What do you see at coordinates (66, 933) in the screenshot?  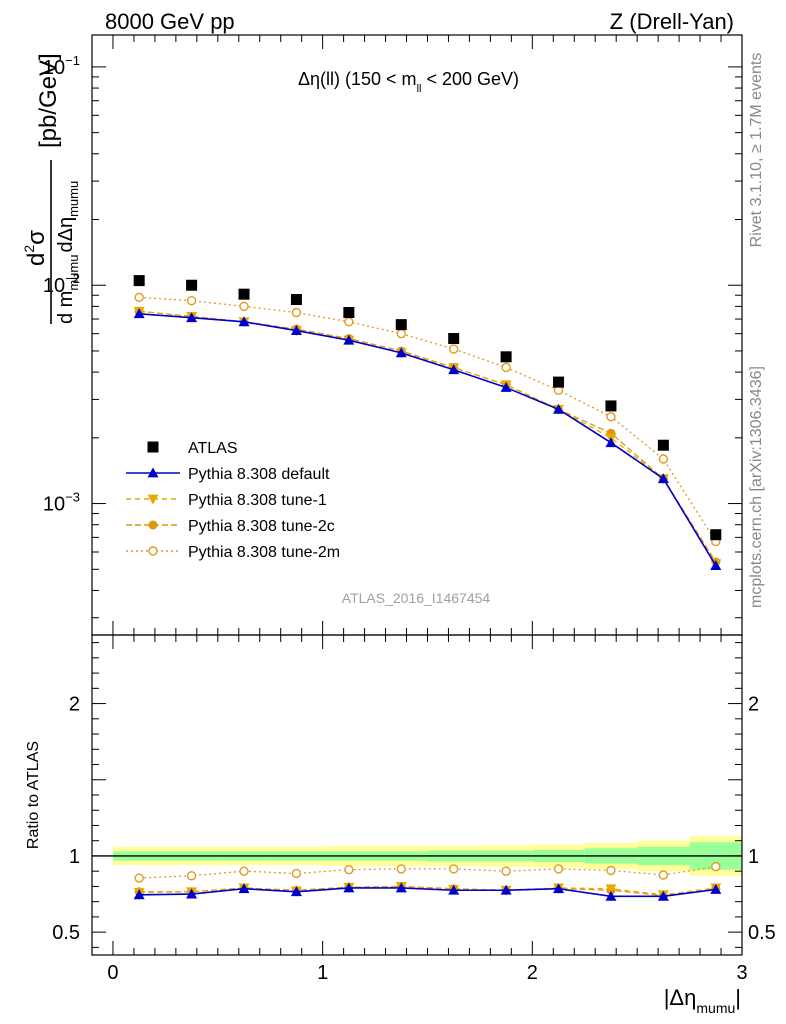 I see `ratio-tick-label-left: 0.5` at bounding box center [66, 933].